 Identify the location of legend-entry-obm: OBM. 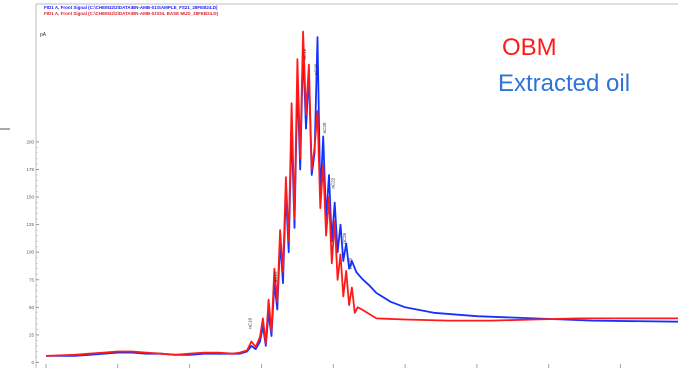
(529, 47).